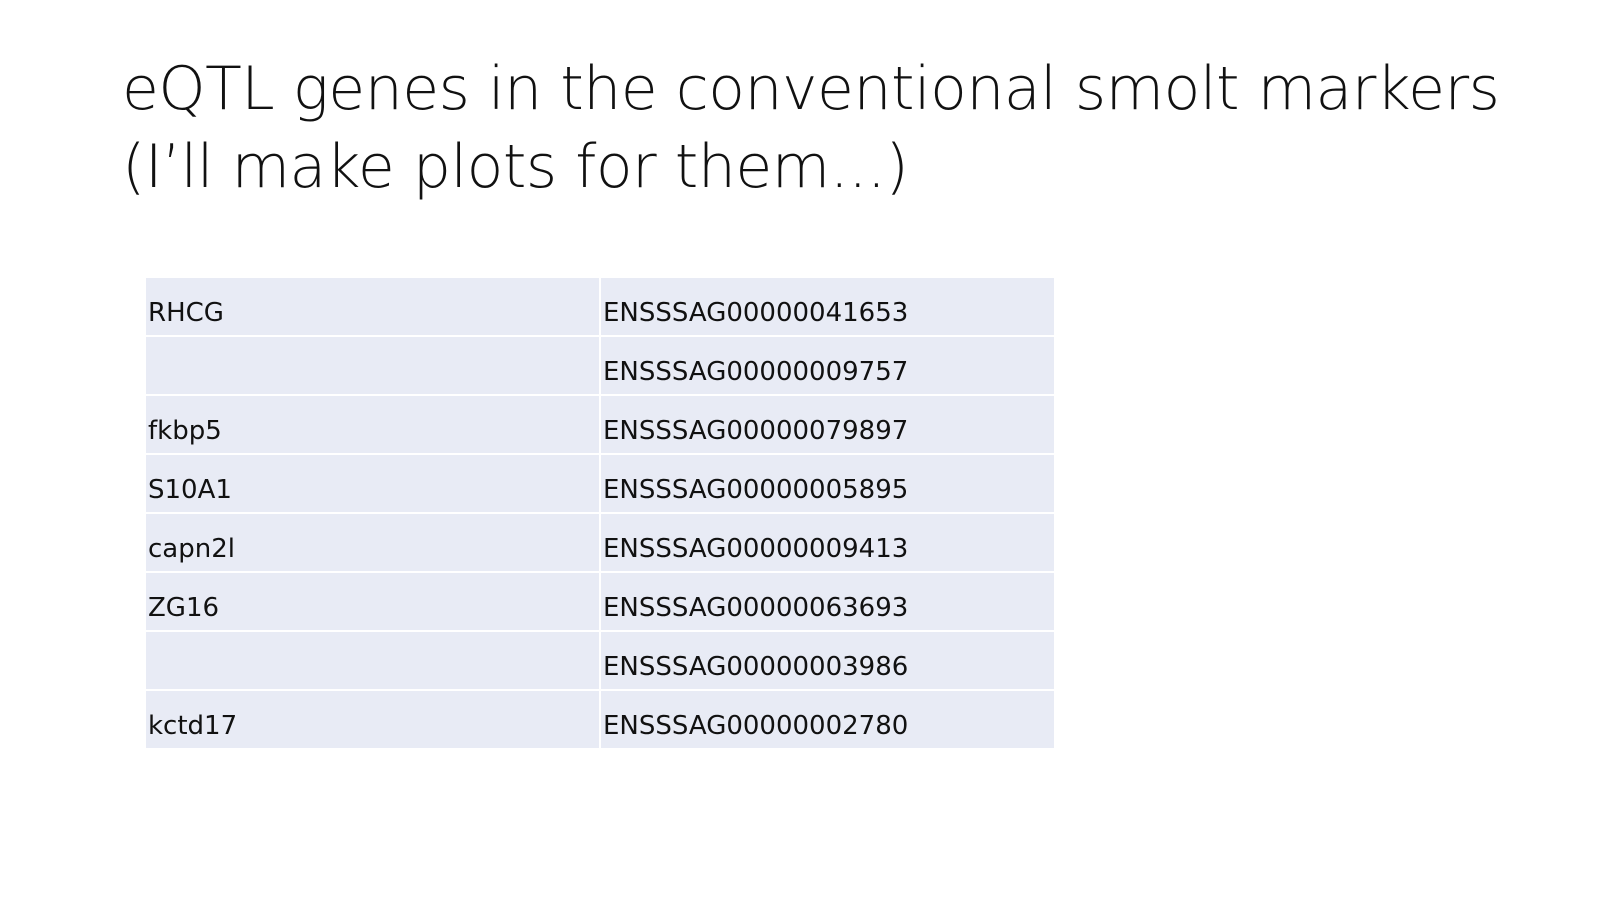  Describe the element at coordinates (600, 601) in the screenshot. I see `table-row: ZG16 ENSSSAG00000063693` at that location.